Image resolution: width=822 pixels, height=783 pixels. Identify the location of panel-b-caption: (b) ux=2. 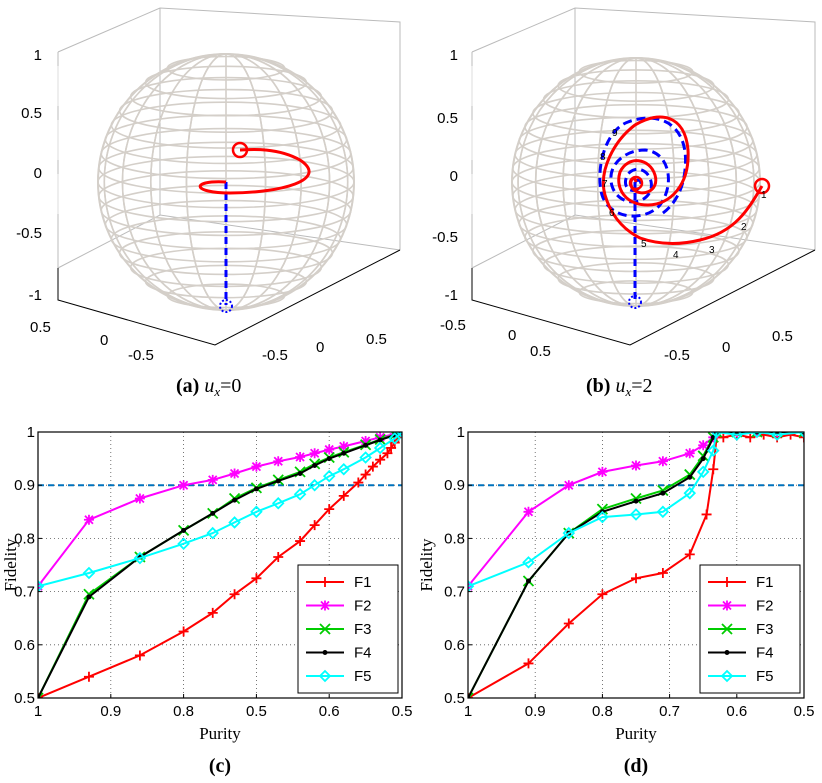
(619, 387).